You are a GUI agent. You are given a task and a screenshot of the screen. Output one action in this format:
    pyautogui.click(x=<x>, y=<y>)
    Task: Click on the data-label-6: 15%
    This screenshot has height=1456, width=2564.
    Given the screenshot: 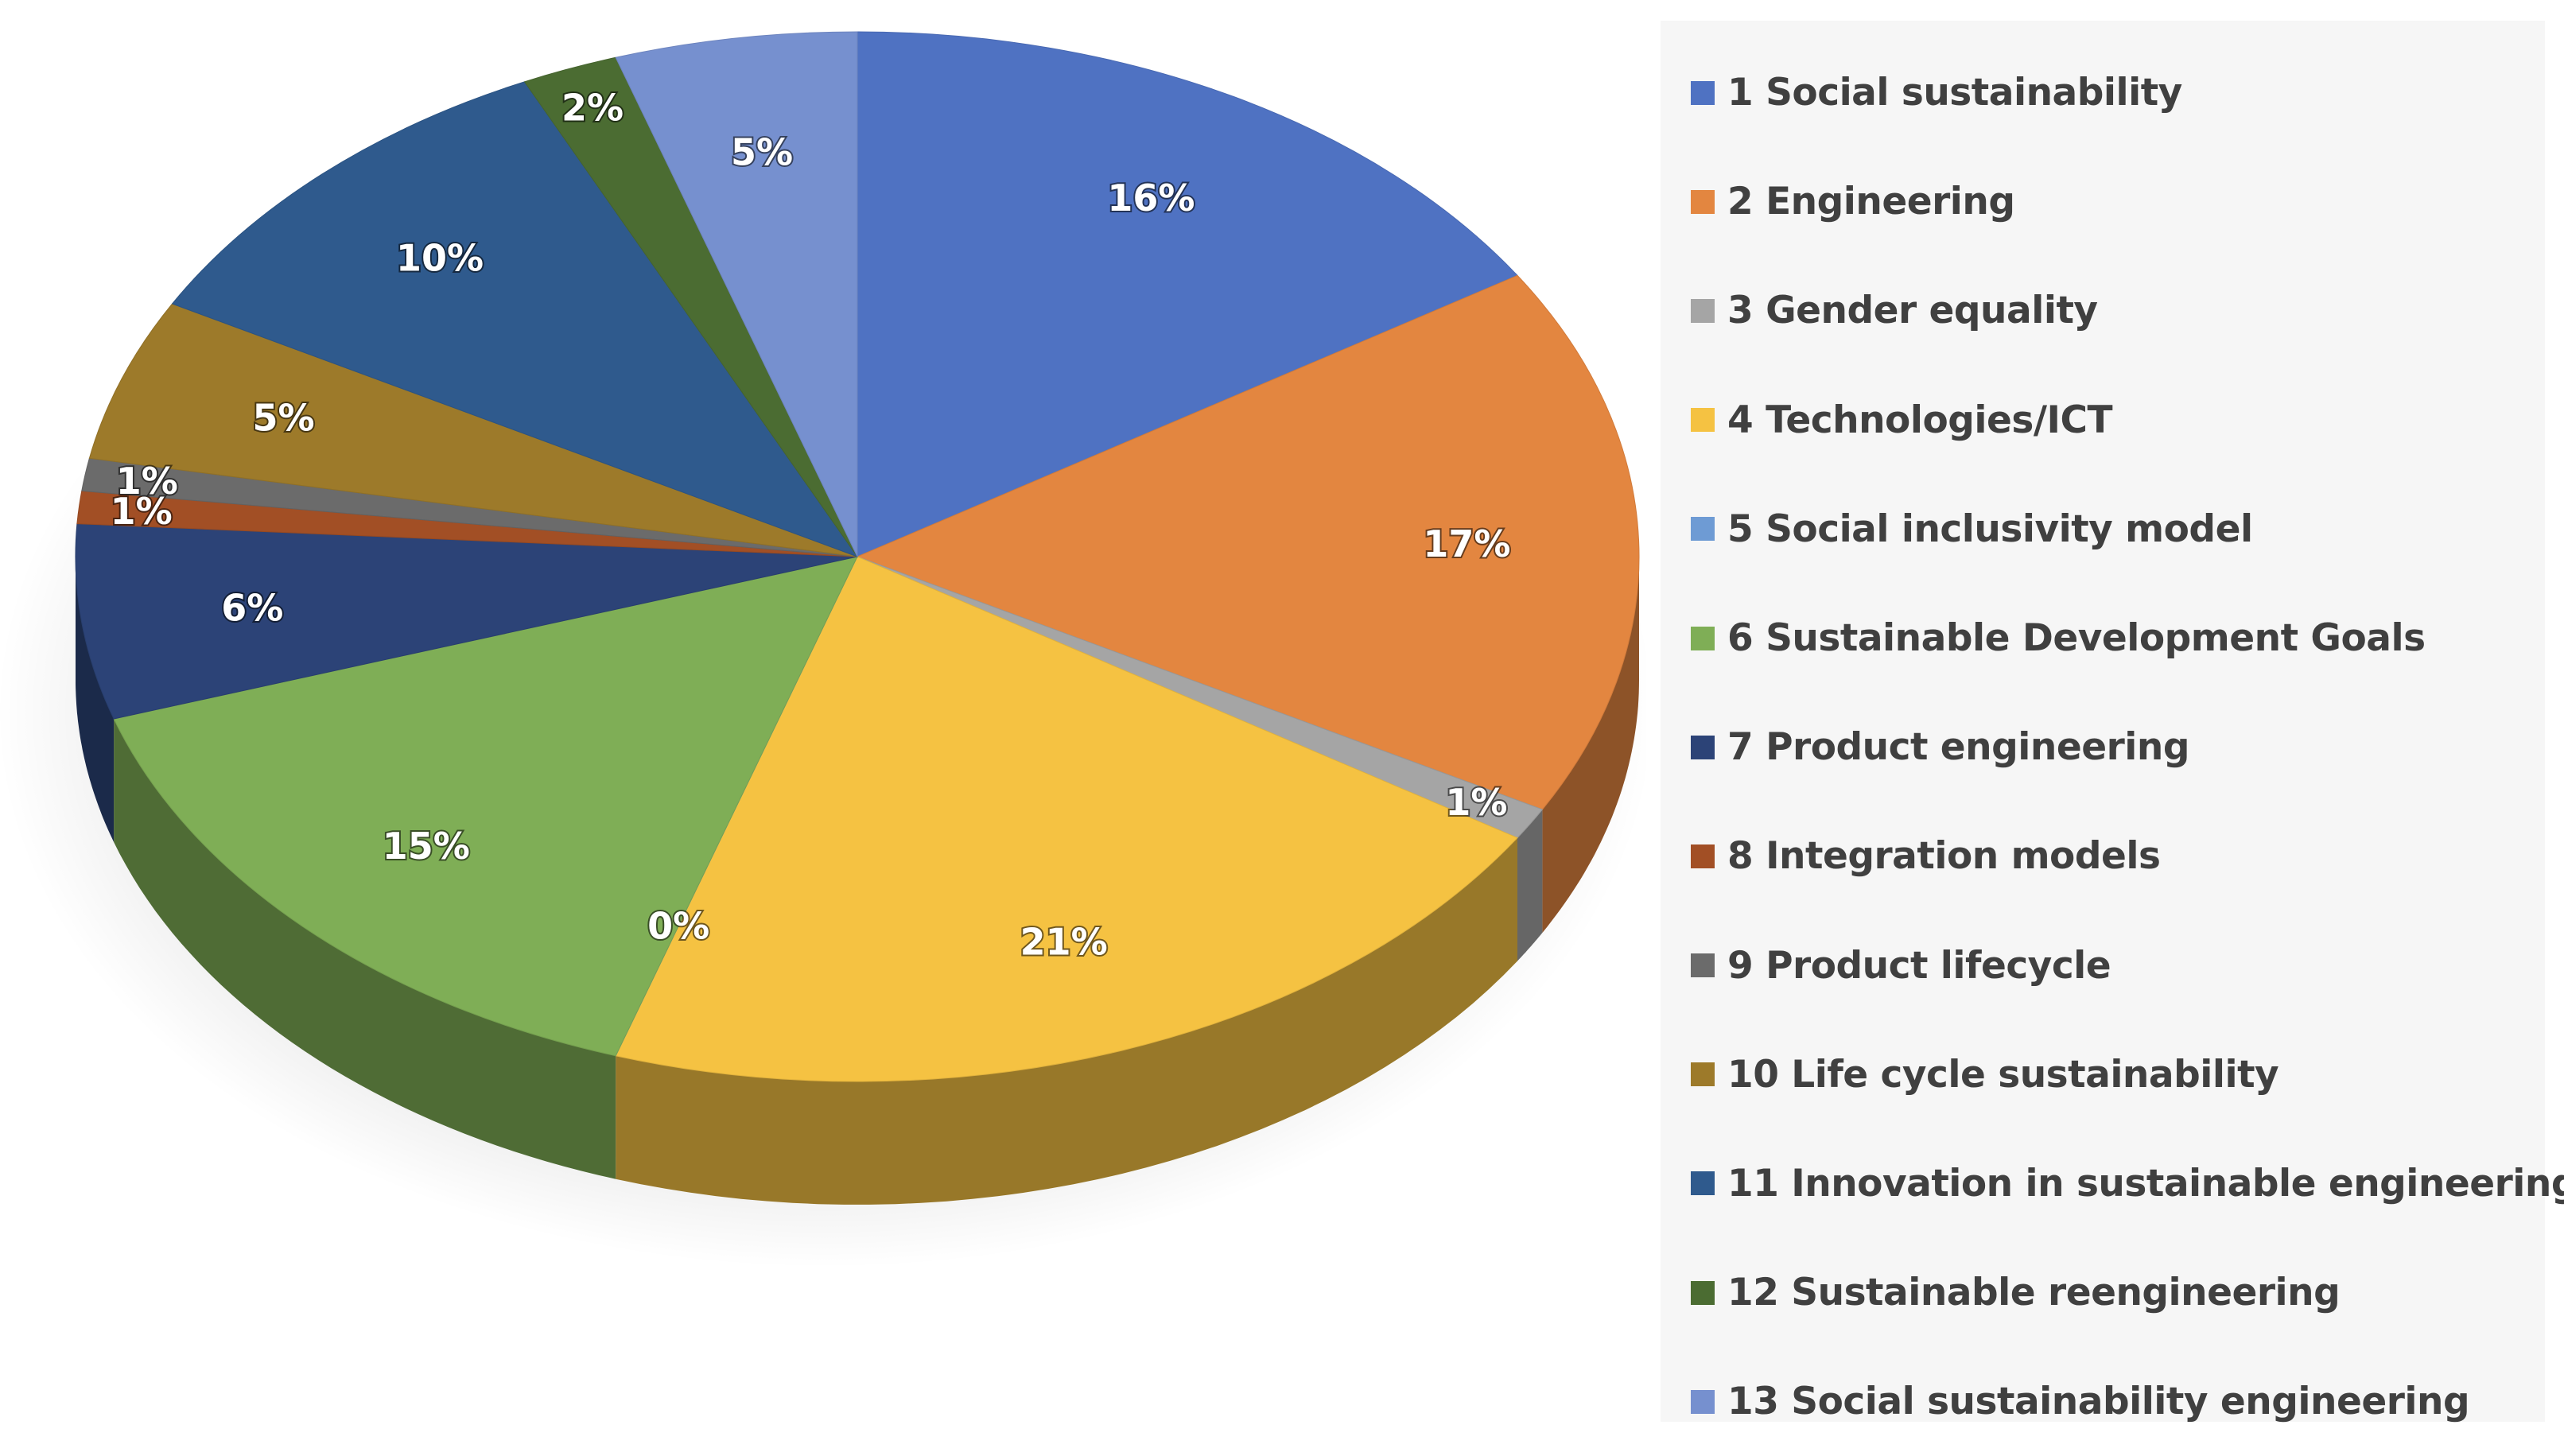 What is the action you would take?
    pyautogui.click(x=427, y=846)
    